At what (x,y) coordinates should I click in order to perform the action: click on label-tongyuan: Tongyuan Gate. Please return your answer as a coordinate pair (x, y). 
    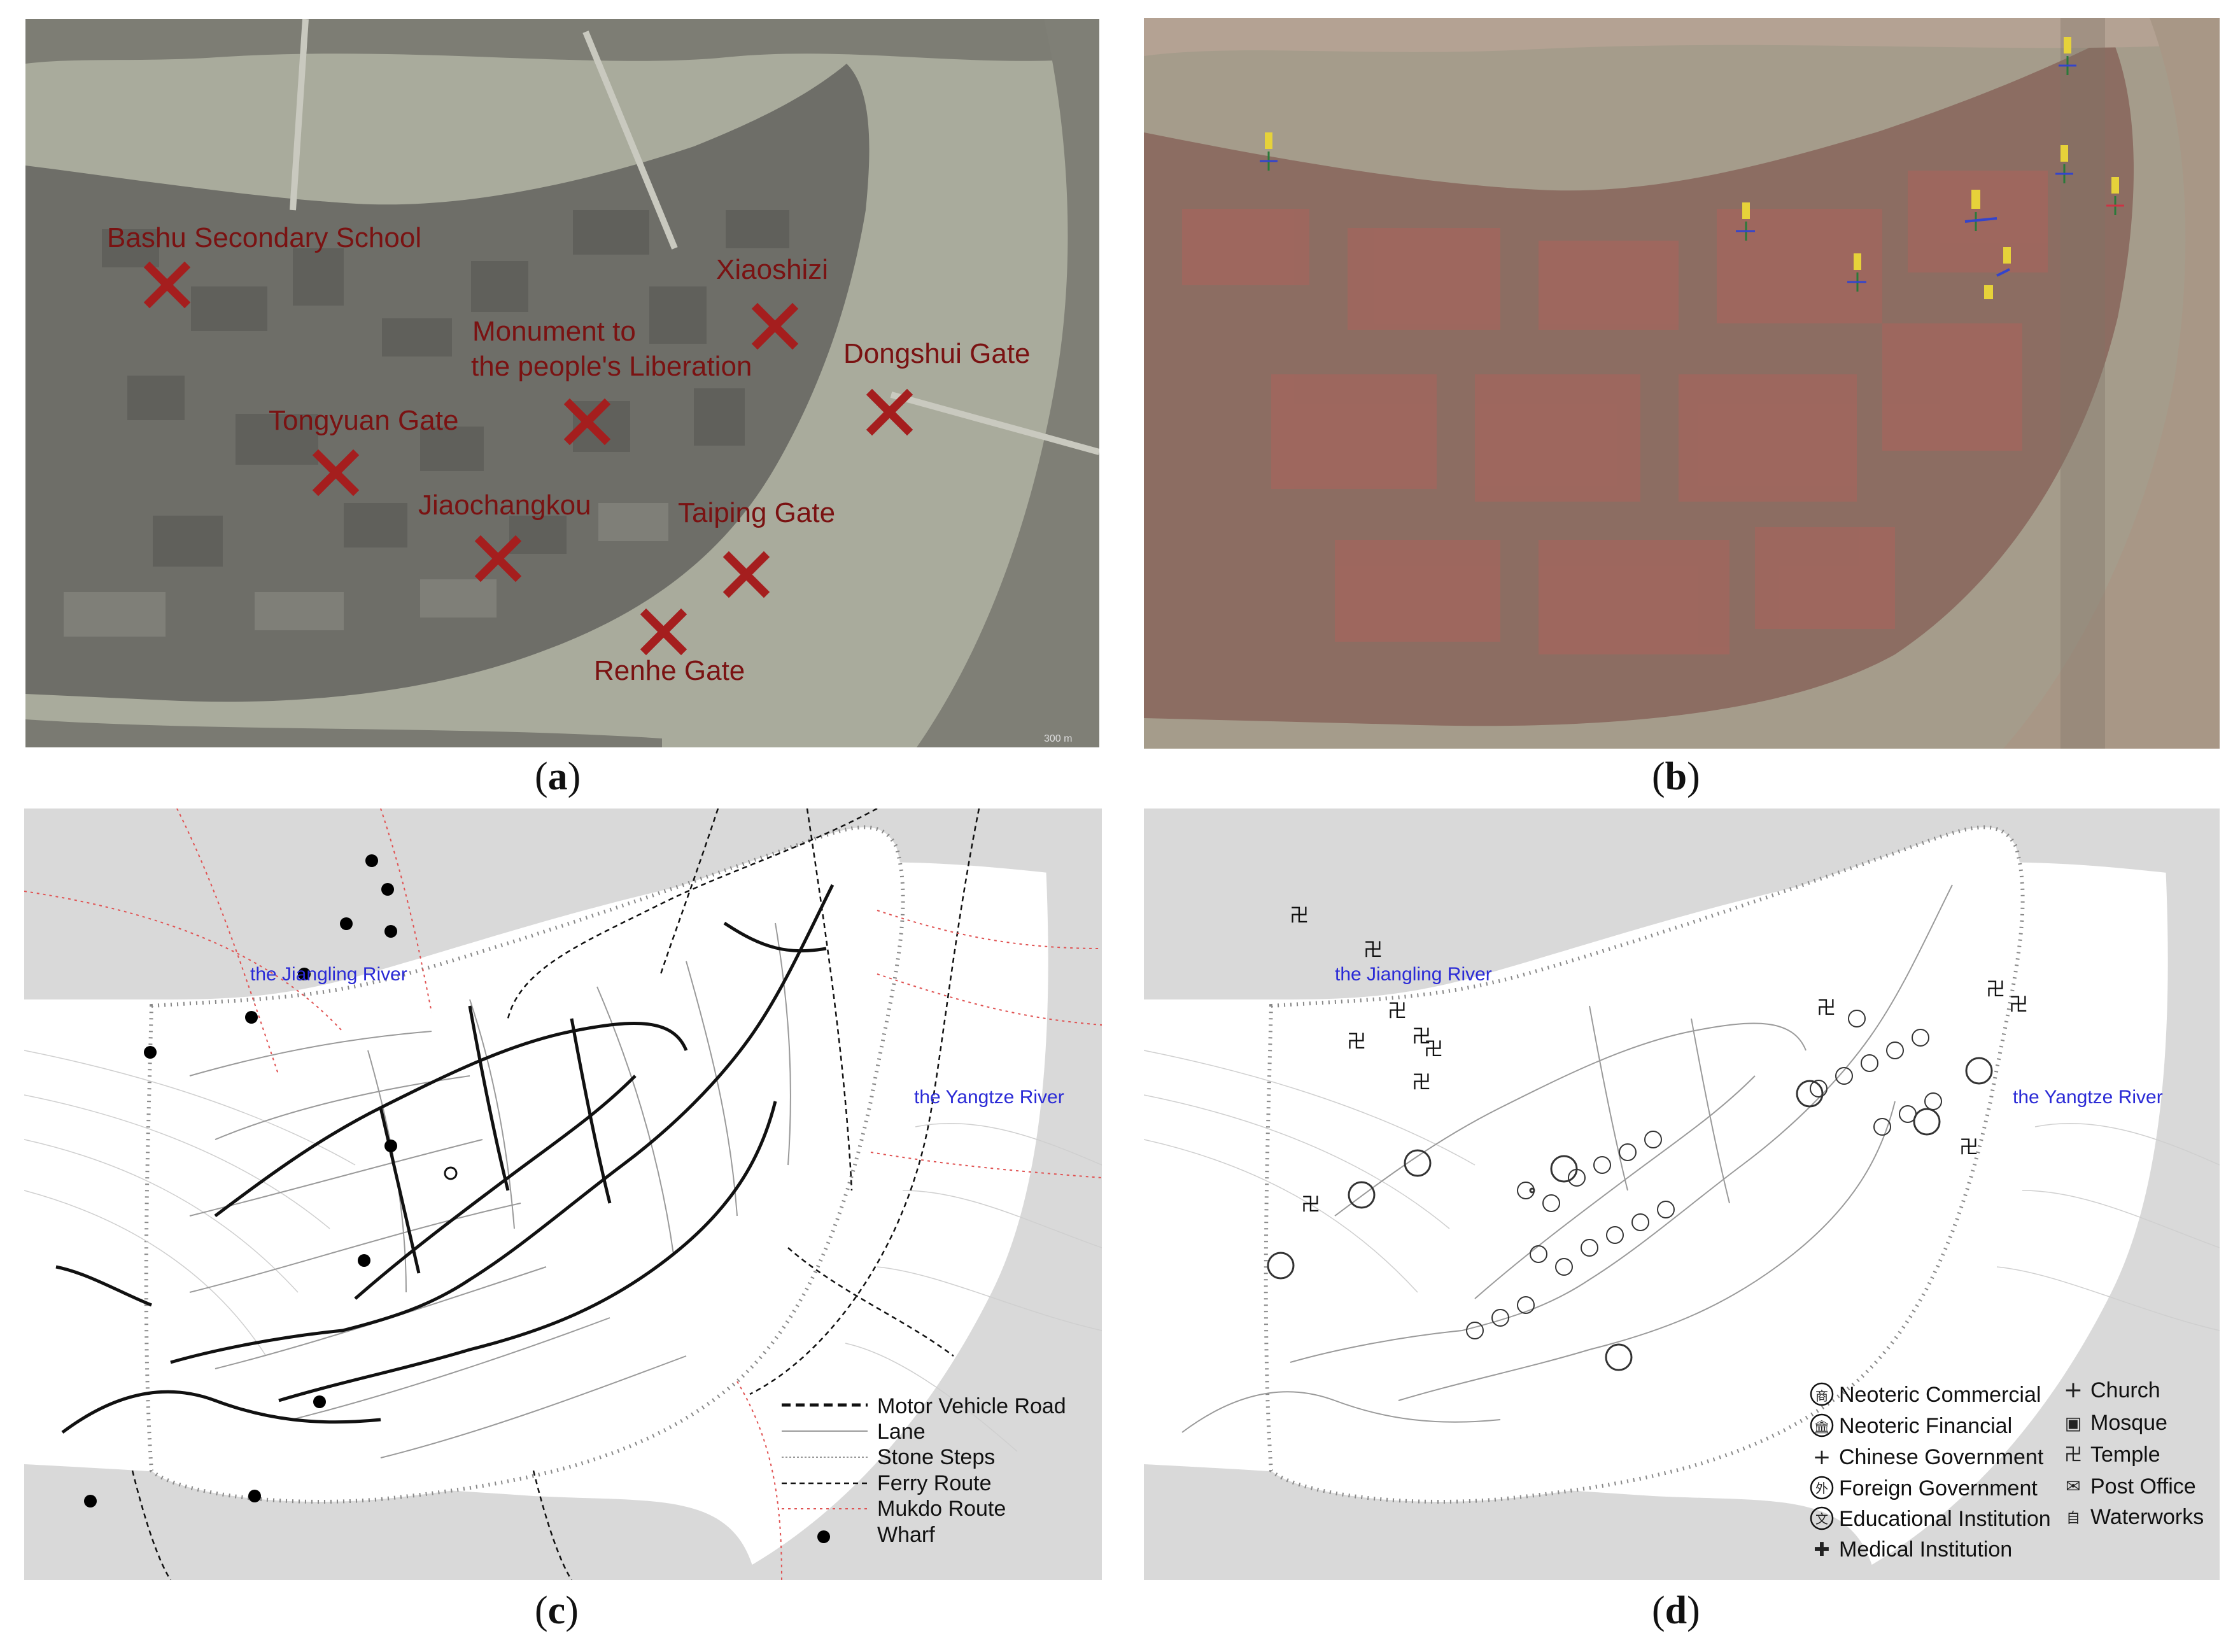
    Looking at the image, I should click on (364, 420).